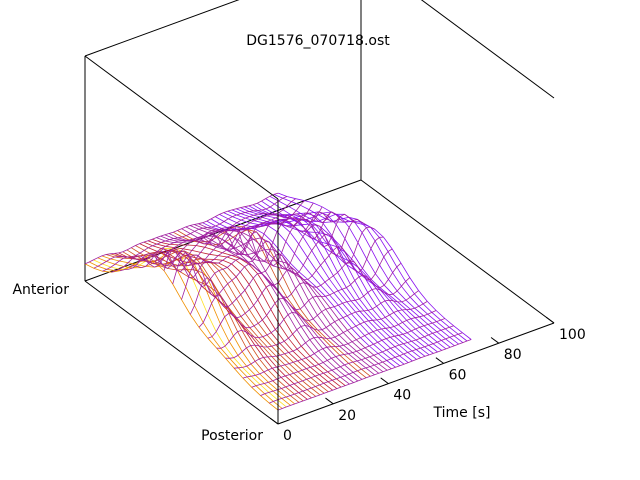 Image resolution: width=640 pixels, height=480 pixels. I want to click on anterior-label: Anterior, so click(40, 290).